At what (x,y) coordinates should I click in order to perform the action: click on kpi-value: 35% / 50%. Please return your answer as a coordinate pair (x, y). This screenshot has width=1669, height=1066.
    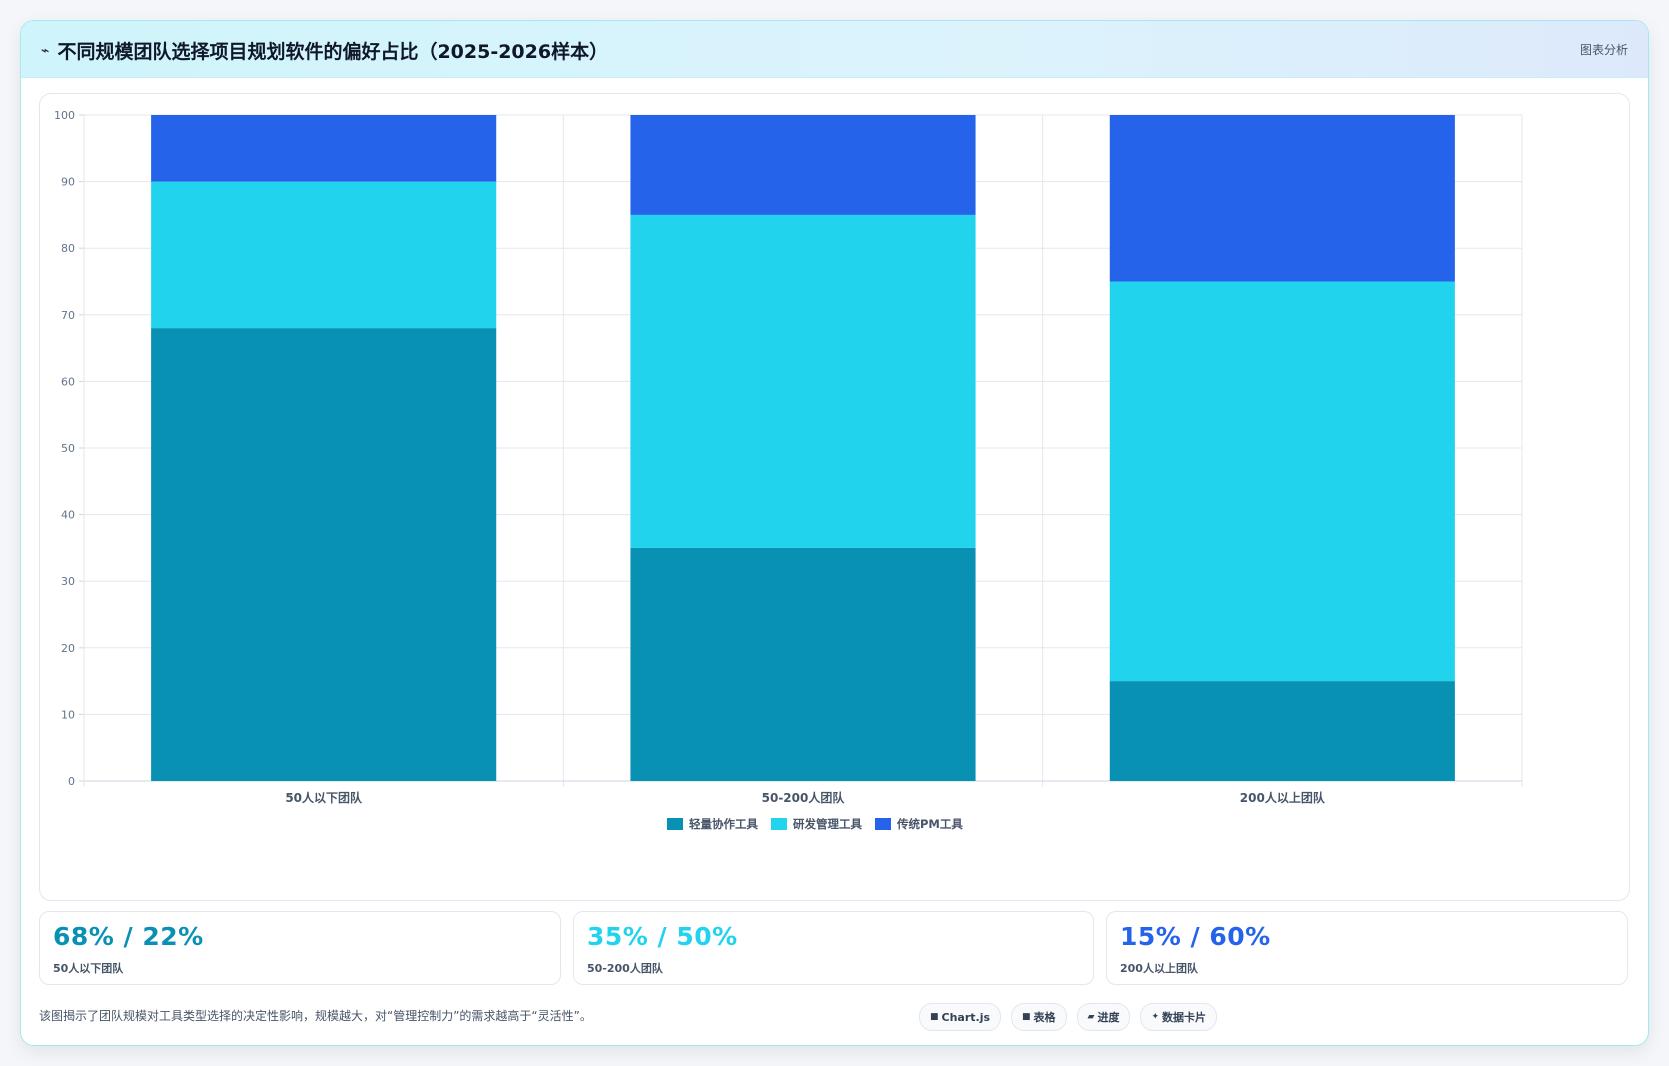
    Looking at the image, I should click on (662, 936).